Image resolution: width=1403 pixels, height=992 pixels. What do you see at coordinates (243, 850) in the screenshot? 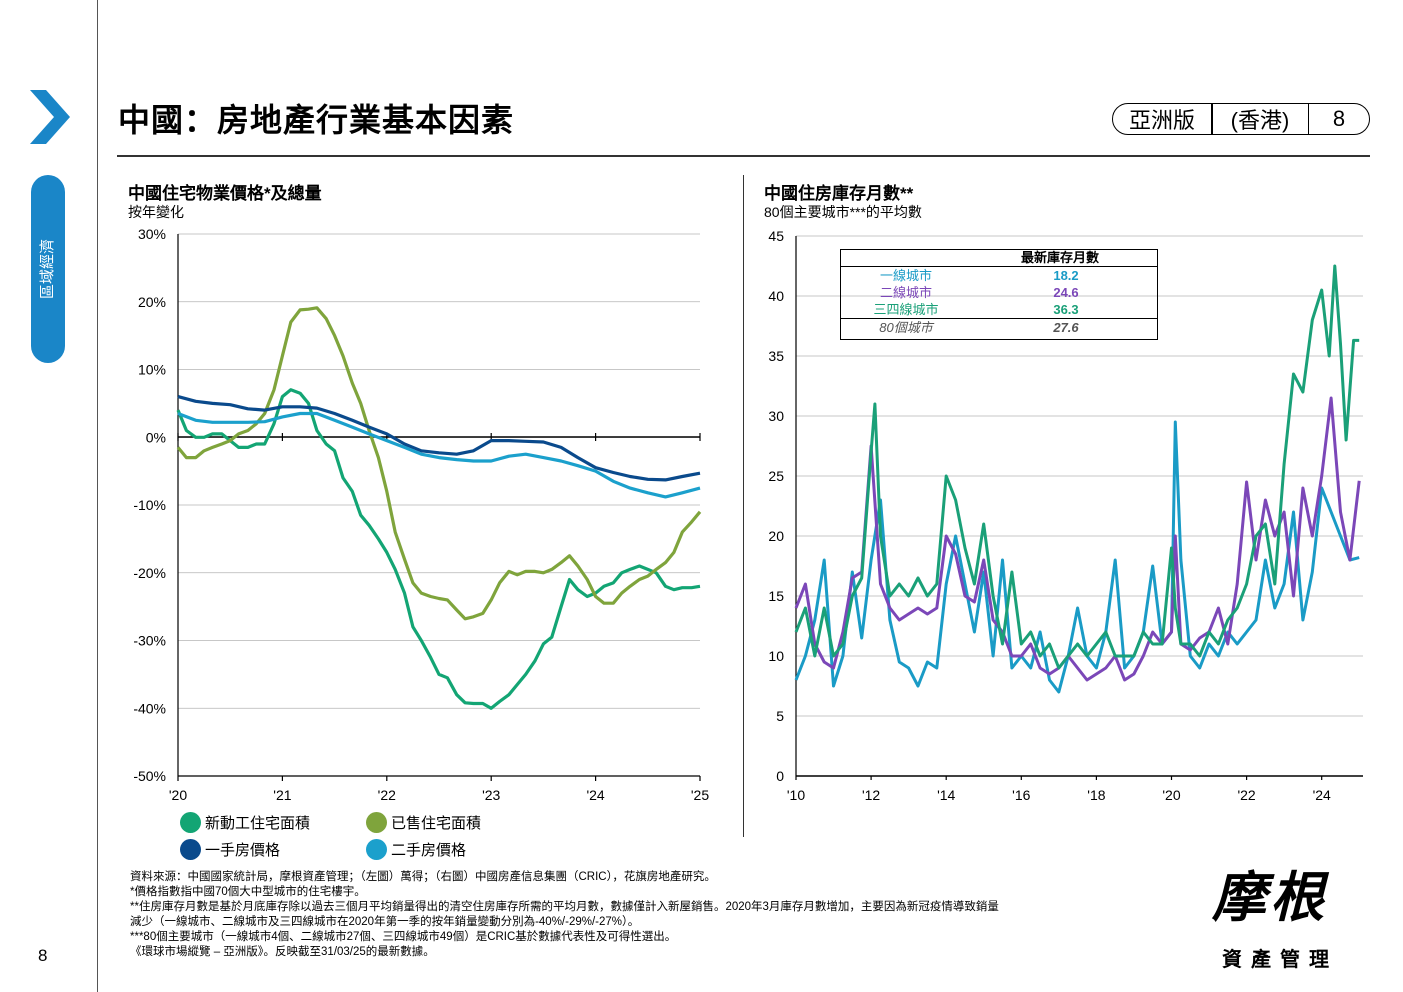
I see `legend-label: 一手房價格` at bounding box center [243, 850].